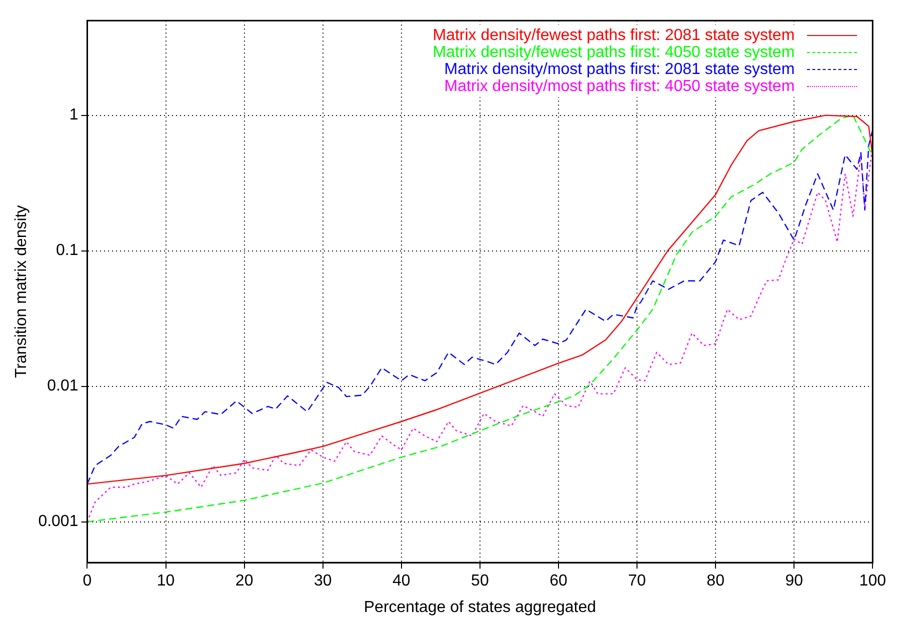 The width and height of the screenshot is (897, 629). Describe the element at coordinates (794, 581) in the screenshot. I see `x-tick-label: 90` at that location.